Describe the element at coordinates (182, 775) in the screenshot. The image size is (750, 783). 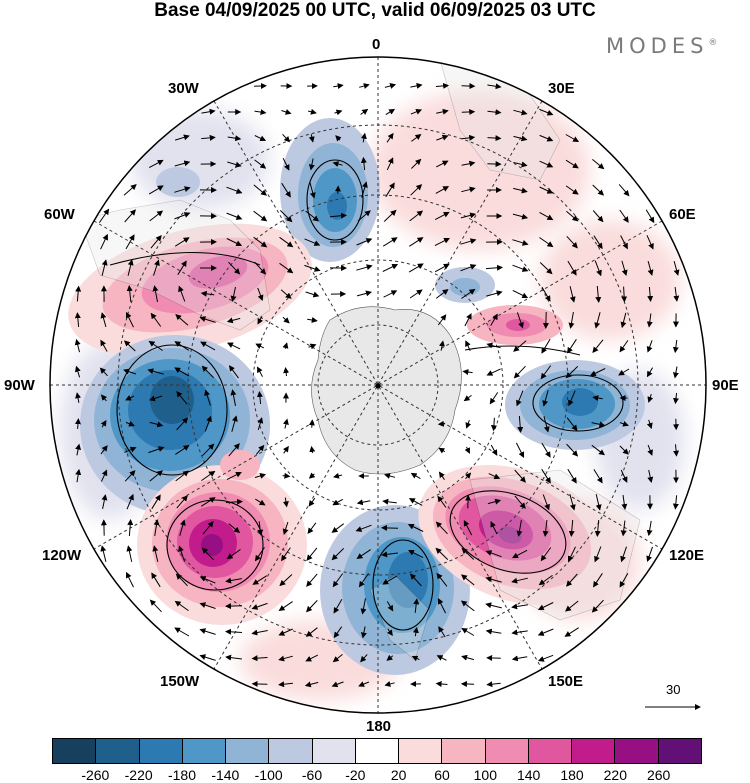
I see `colorbar-tick-label: -180` at that location.